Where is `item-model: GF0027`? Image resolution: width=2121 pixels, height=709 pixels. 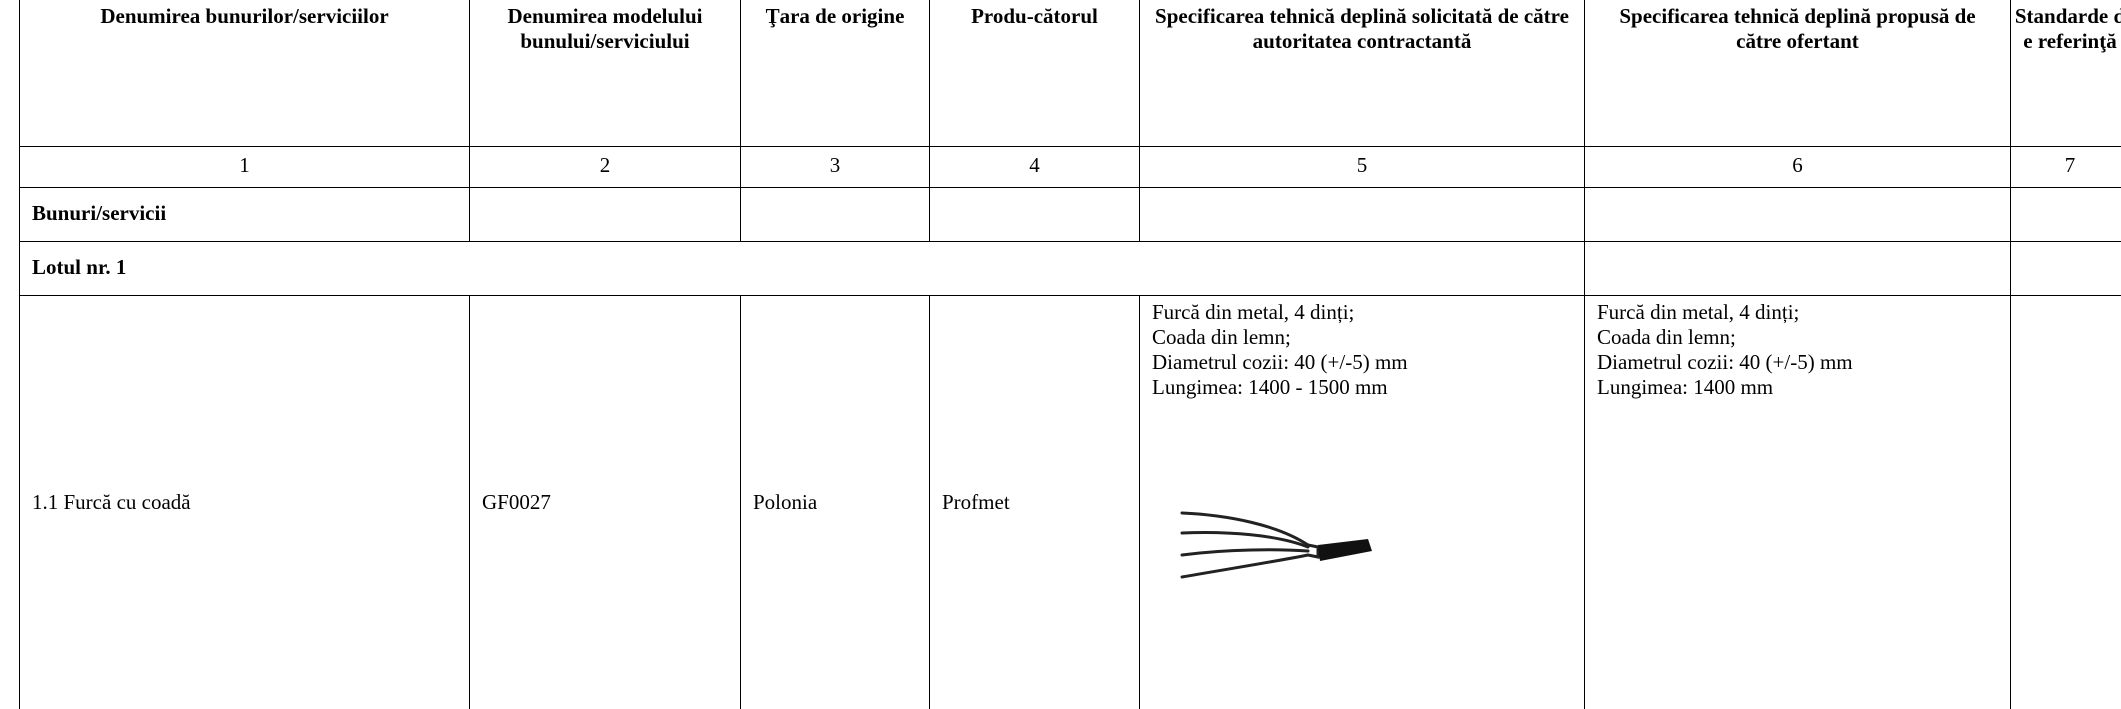
item-model: GF0027 is located at coordinates (605, 501).